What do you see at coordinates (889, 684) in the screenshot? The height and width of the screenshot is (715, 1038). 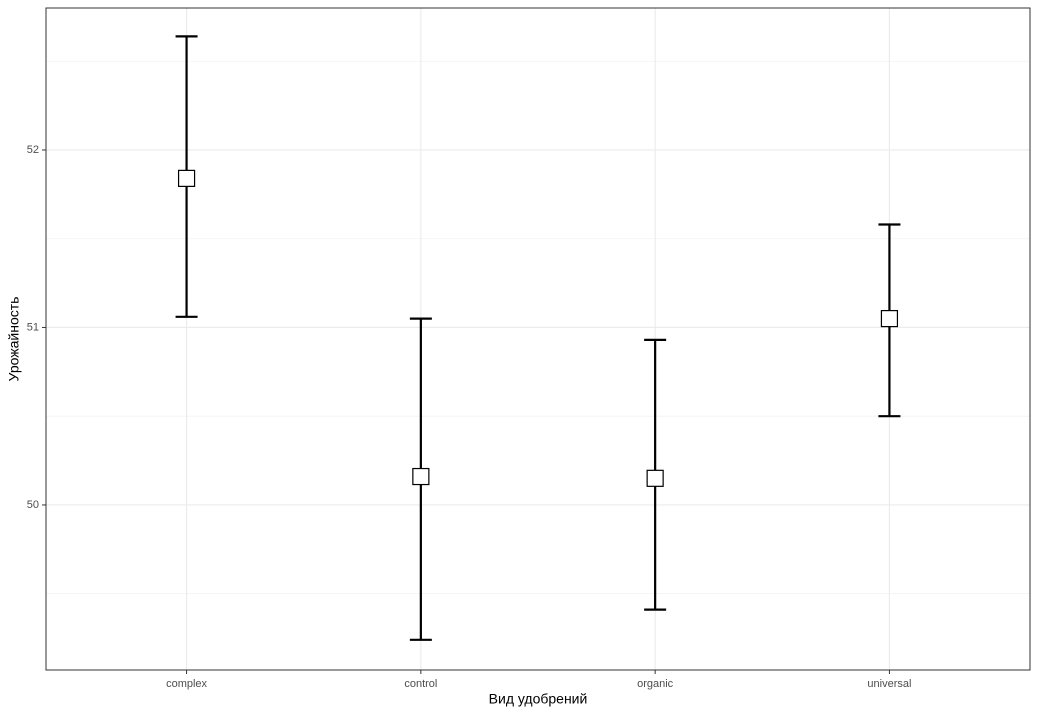 I see `x-tick-label: universal` at bounding box center [889, 684].